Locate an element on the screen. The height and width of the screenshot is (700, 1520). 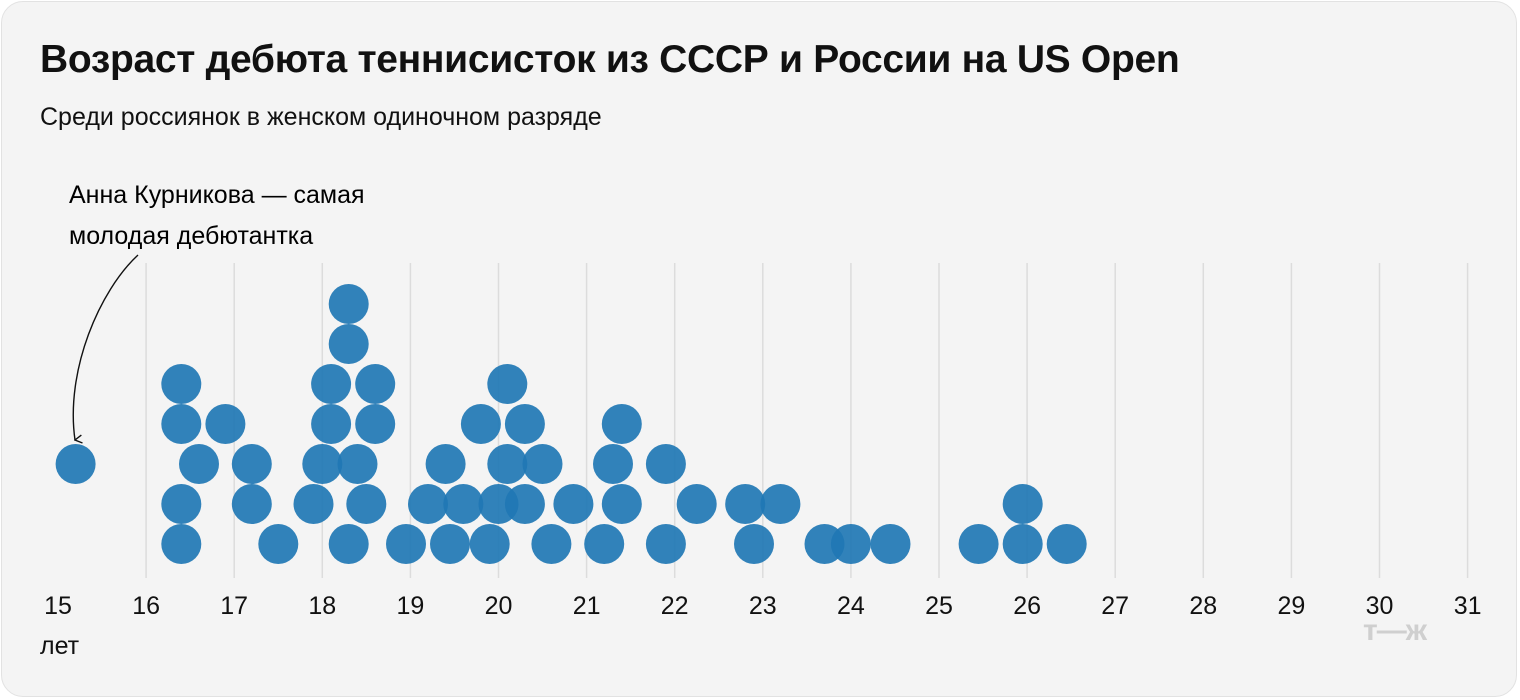
x-tick-label: 31 is located at coordinates (1468, 606).